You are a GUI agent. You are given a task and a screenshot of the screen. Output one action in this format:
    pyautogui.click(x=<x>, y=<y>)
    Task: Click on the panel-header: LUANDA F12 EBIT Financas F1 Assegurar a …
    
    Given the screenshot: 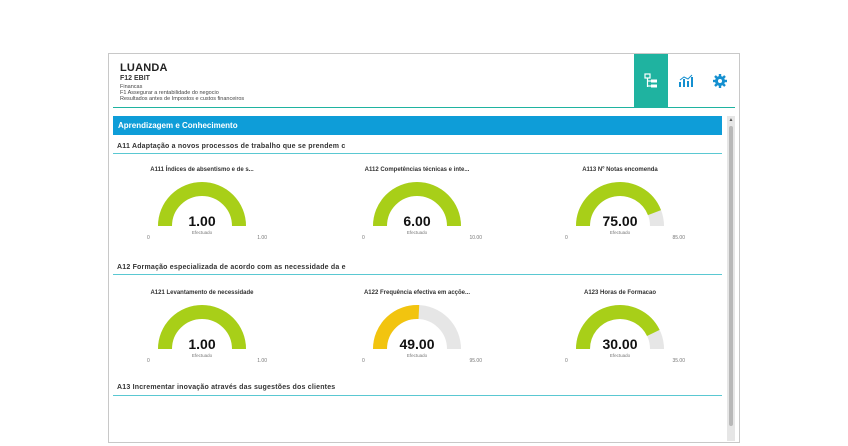 What is the action you would take?
    pyautogui.click(x=424, y=81)
    